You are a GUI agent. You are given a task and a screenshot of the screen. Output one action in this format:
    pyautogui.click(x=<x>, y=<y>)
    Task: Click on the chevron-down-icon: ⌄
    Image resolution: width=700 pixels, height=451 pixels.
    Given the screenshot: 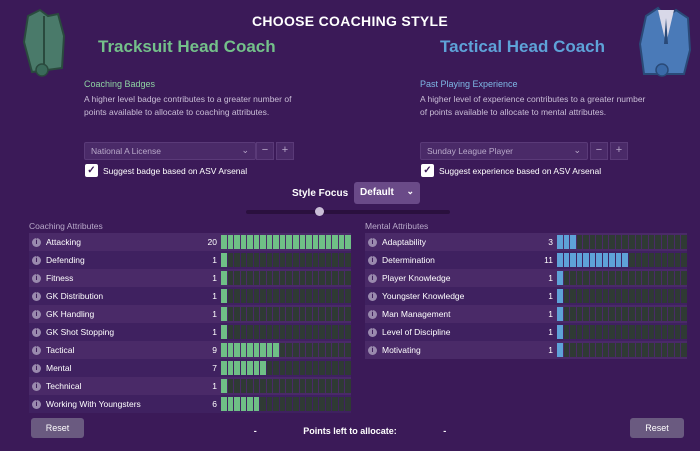 What is the action you would take?
    pyautogui.click(x=410, y=191)
    